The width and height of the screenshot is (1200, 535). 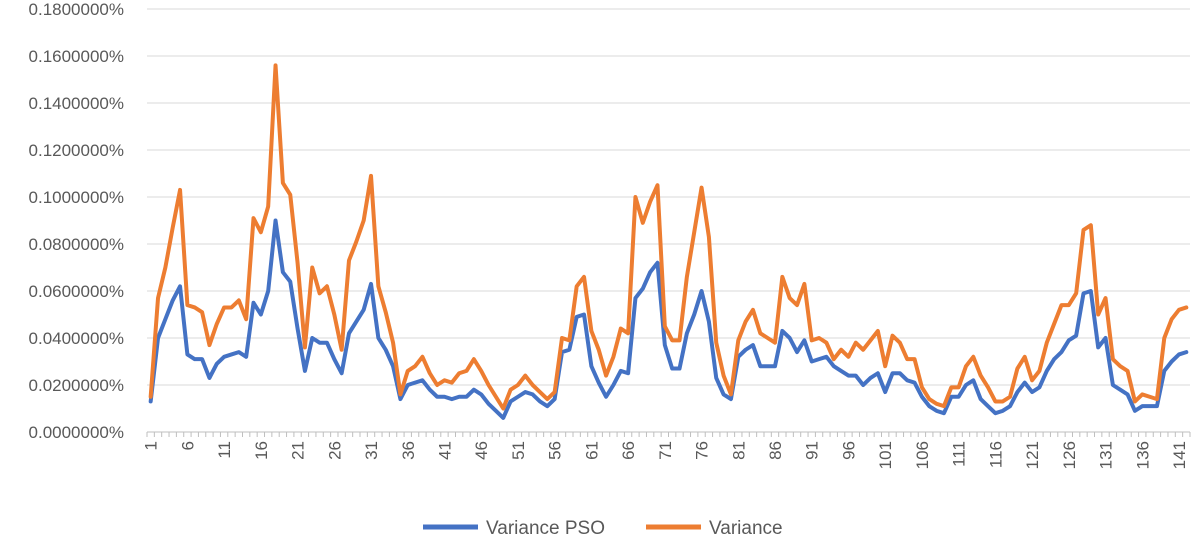 I want to click on x-tick-label: 61, so click(x=591, y=450).